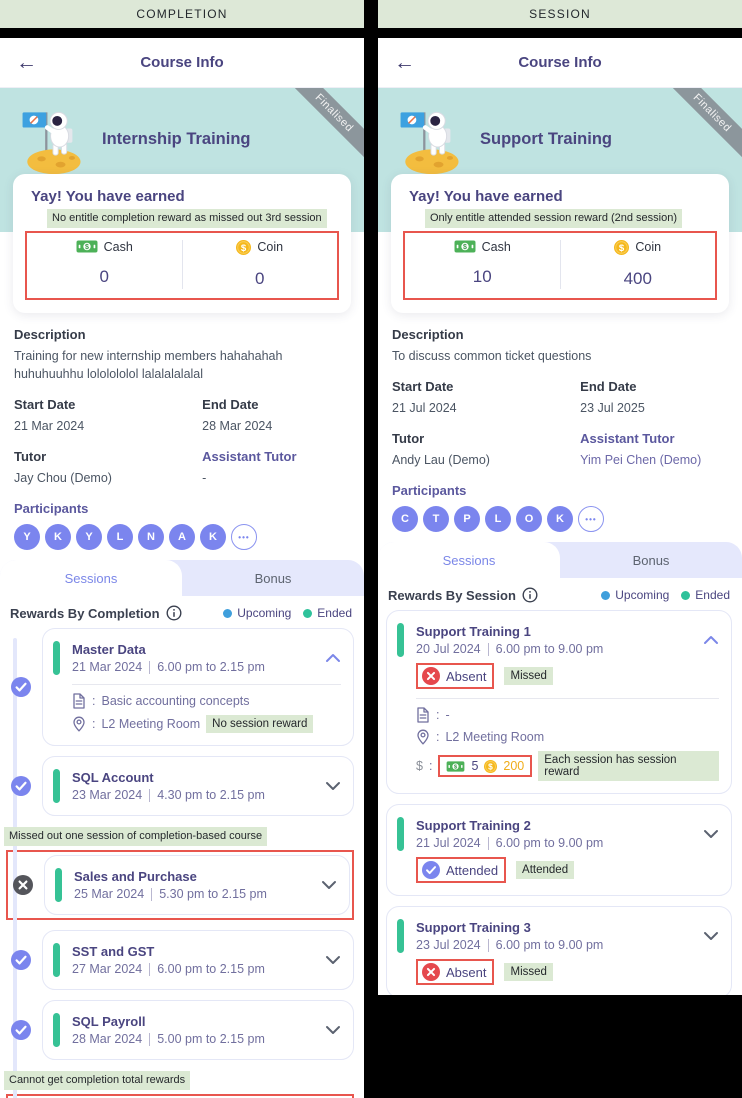  Describe the element at coordinates (237, 426) in the screenshot. I see `end-date-value: 28 Mar 2024` at that location.